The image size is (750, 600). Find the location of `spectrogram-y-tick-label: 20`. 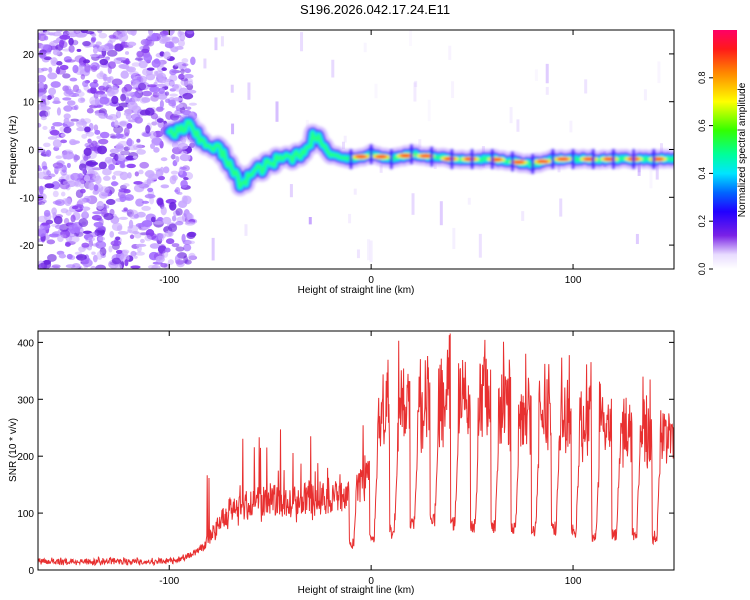

spectrogram-y-tick-label: 20 is located at coordinates (29, 55).